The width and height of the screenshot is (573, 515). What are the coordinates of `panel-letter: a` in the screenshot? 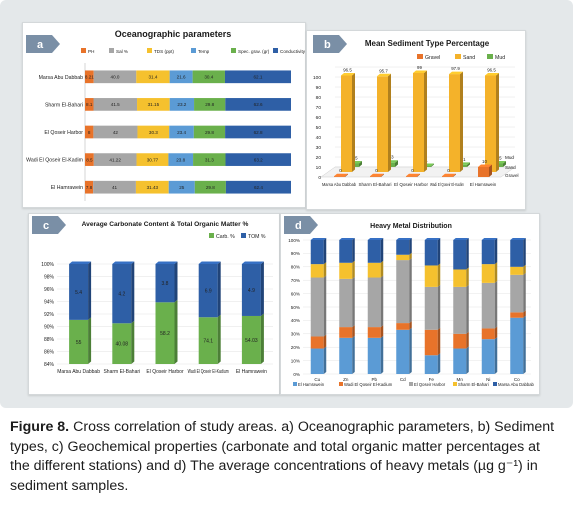 It's located at (40, 45).